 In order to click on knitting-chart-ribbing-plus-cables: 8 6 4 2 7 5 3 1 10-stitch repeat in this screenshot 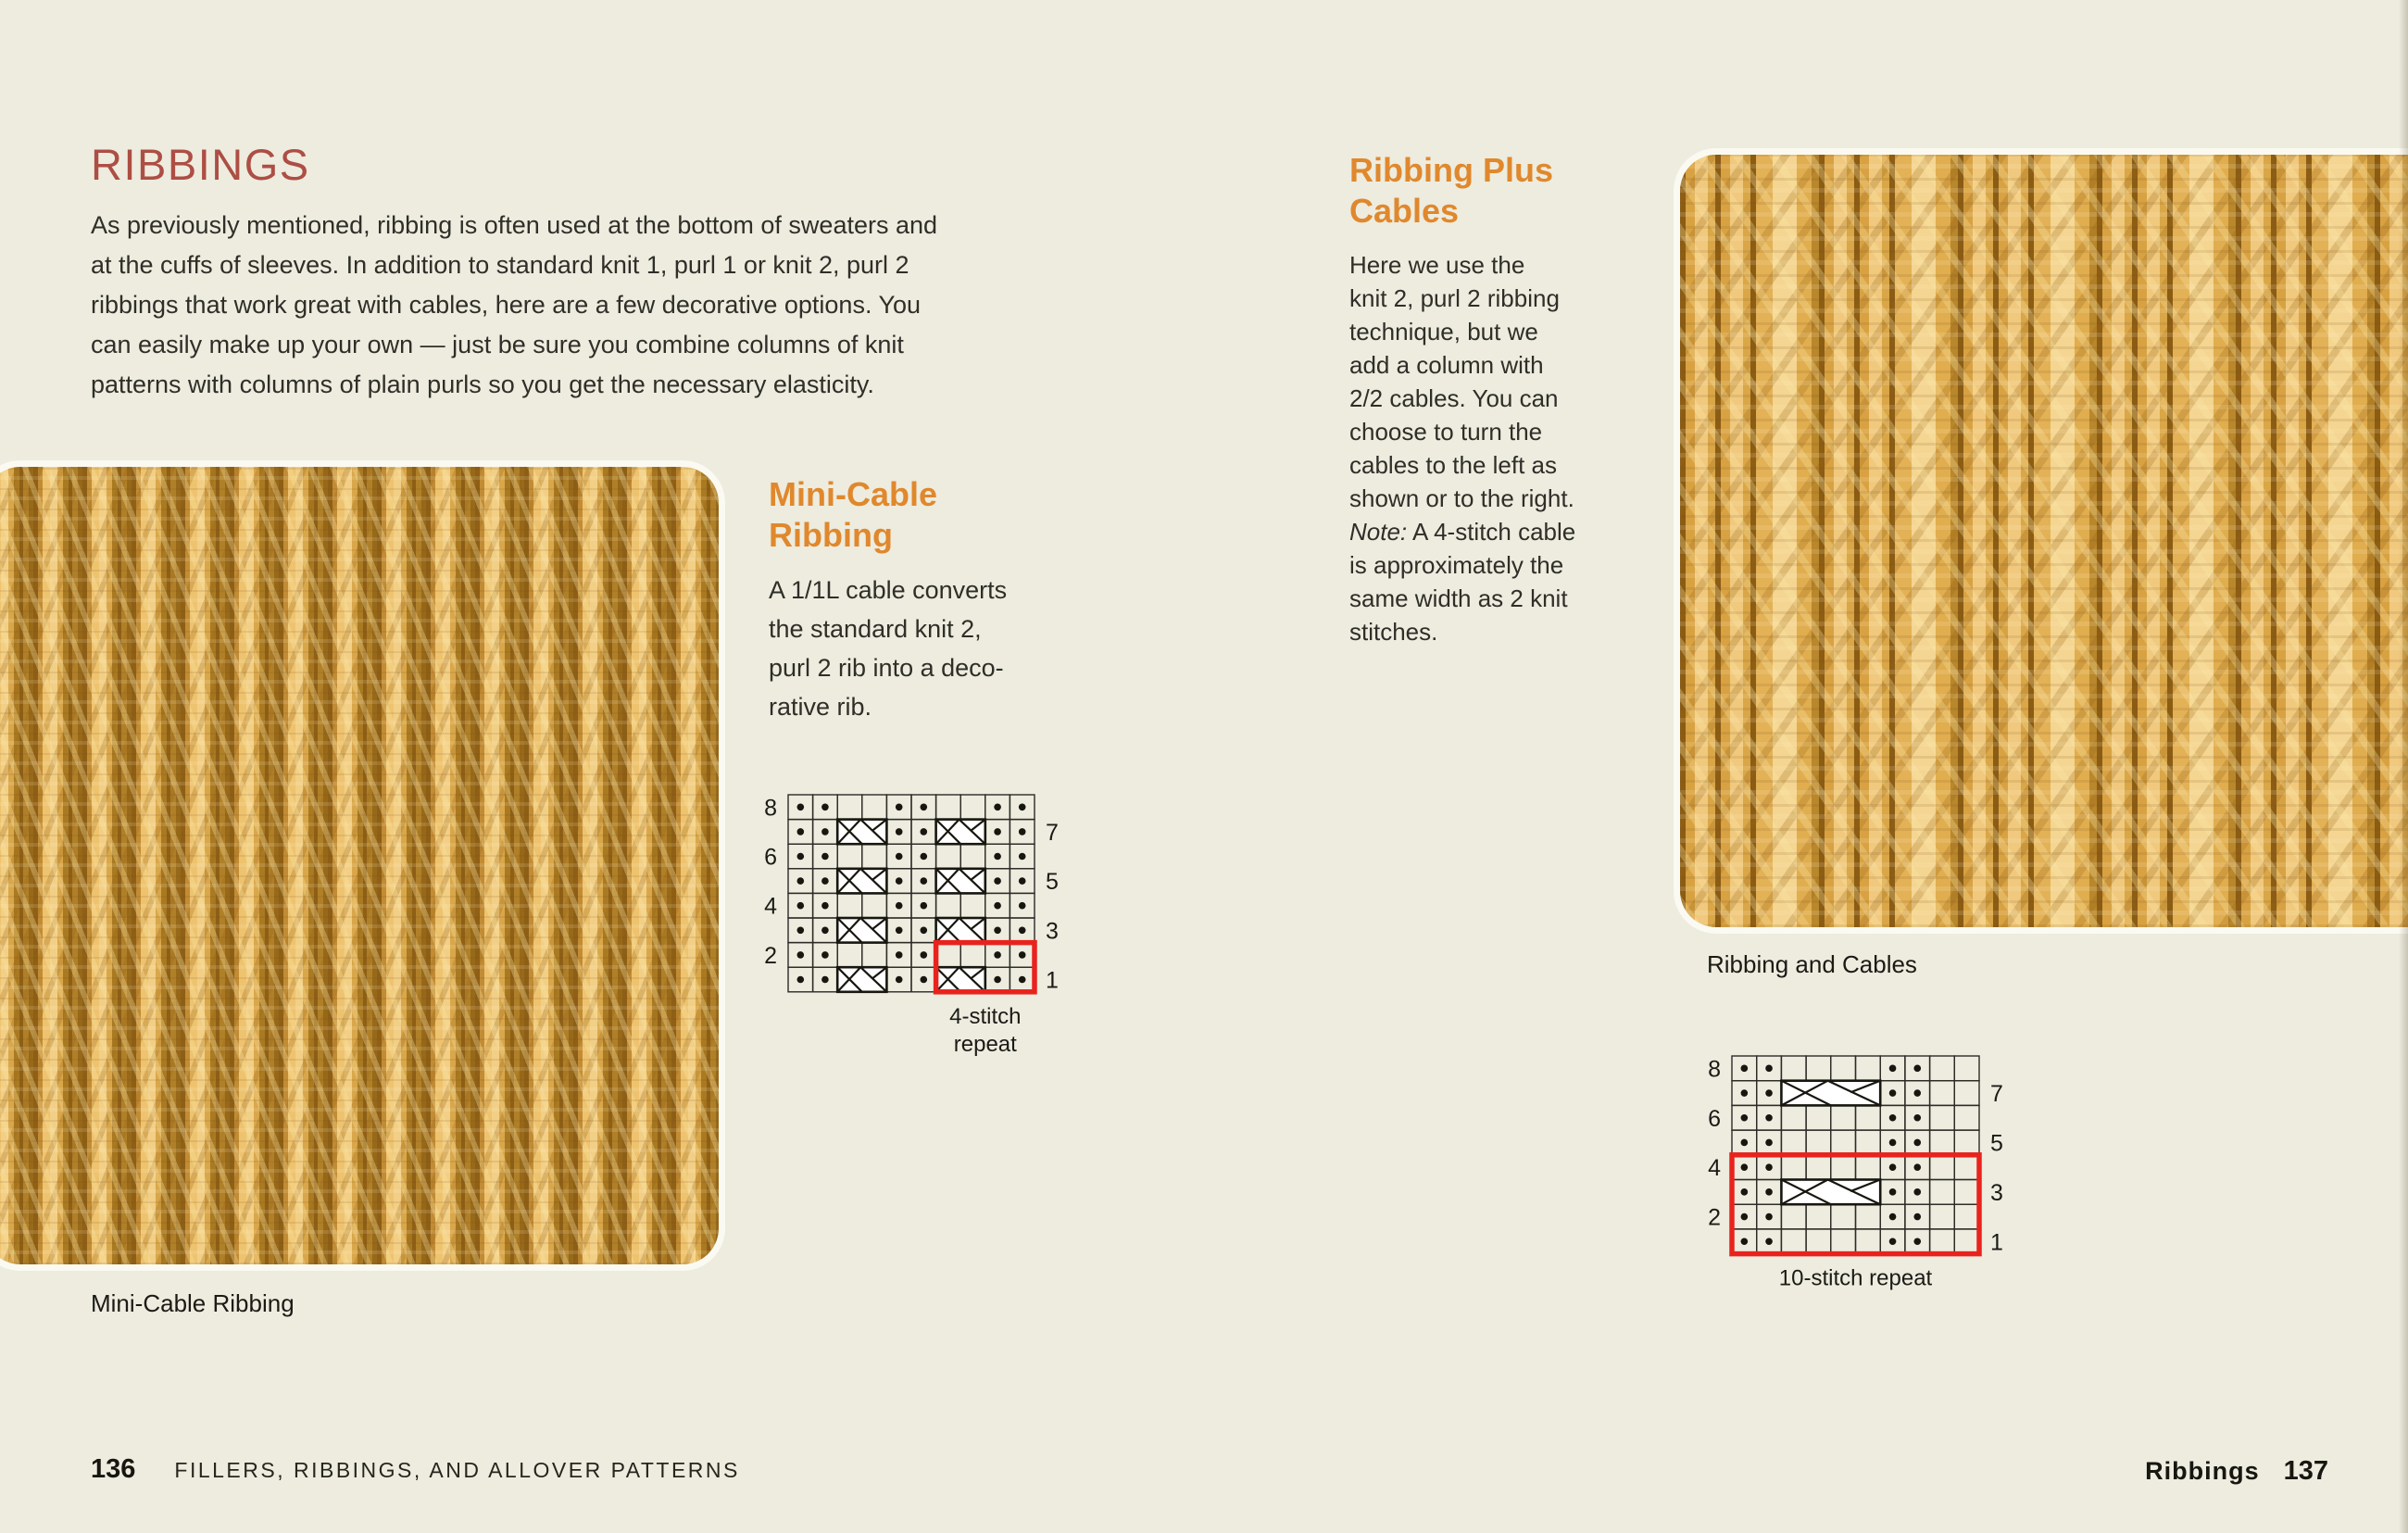, I will do `click(1856, 1173)`.